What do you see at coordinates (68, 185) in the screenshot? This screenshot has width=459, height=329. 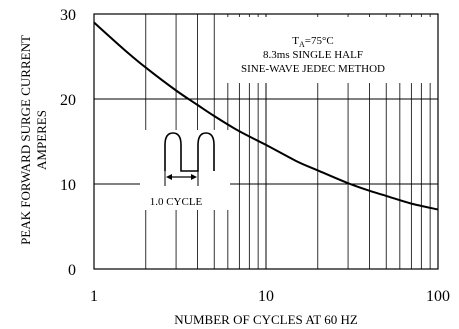 I see `y-tick-label: 10` at bounding box center [68, 185].